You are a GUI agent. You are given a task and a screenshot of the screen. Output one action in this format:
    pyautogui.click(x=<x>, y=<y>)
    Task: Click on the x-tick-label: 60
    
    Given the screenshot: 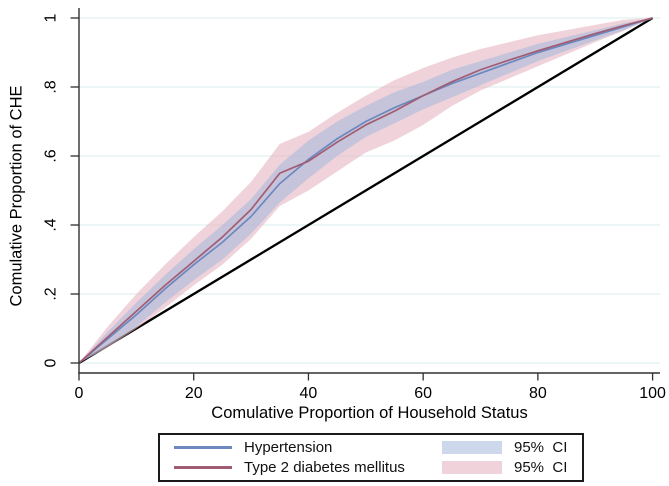 What is the action you would take?
    pyautogui.click(x=423, y=393)
    